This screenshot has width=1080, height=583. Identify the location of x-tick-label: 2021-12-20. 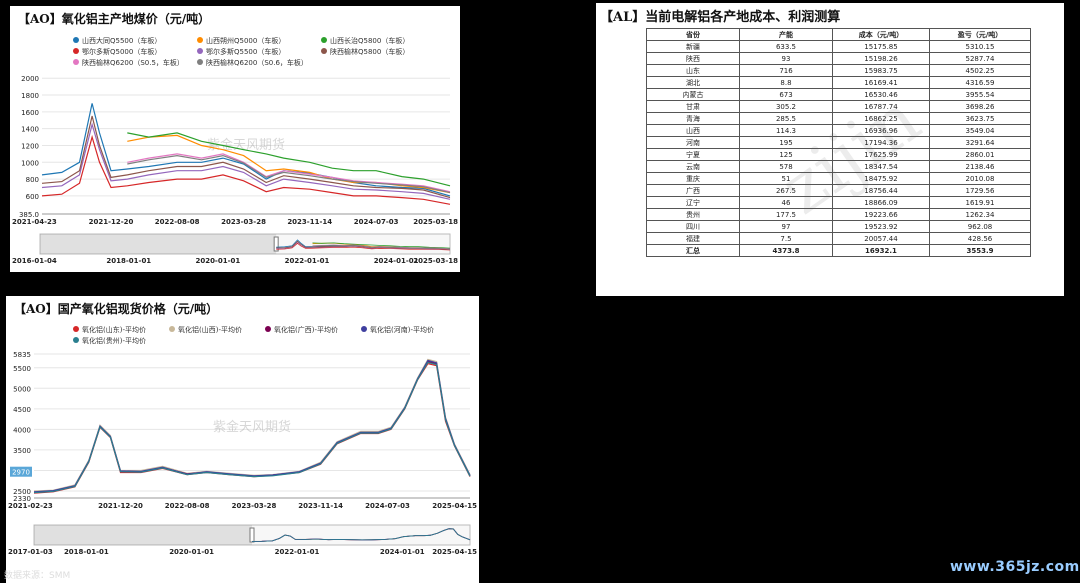
(120, 506).